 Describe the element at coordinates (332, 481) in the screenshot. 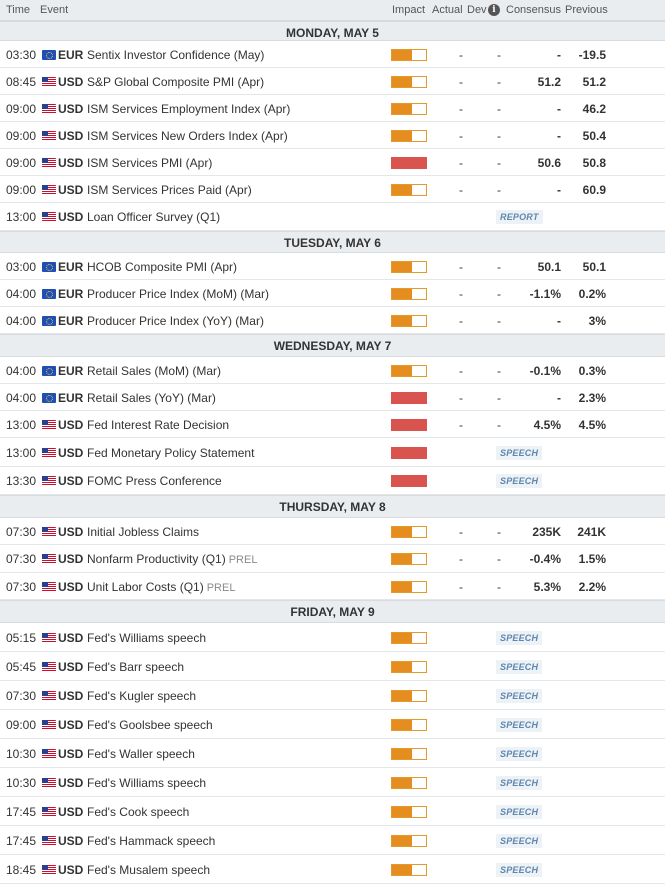

I see `event-row: 13:30 USD FOMC Press Conference SPEECH` at that location.